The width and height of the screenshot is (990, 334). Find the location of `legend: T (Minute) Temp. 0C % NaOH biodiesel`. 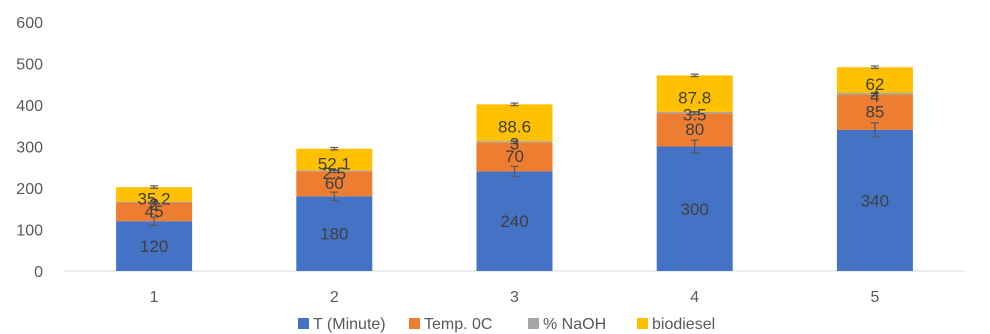

legend: T (Minute) Temp. 0C % NaOH biodiesel is located at coordinates (506, 324).